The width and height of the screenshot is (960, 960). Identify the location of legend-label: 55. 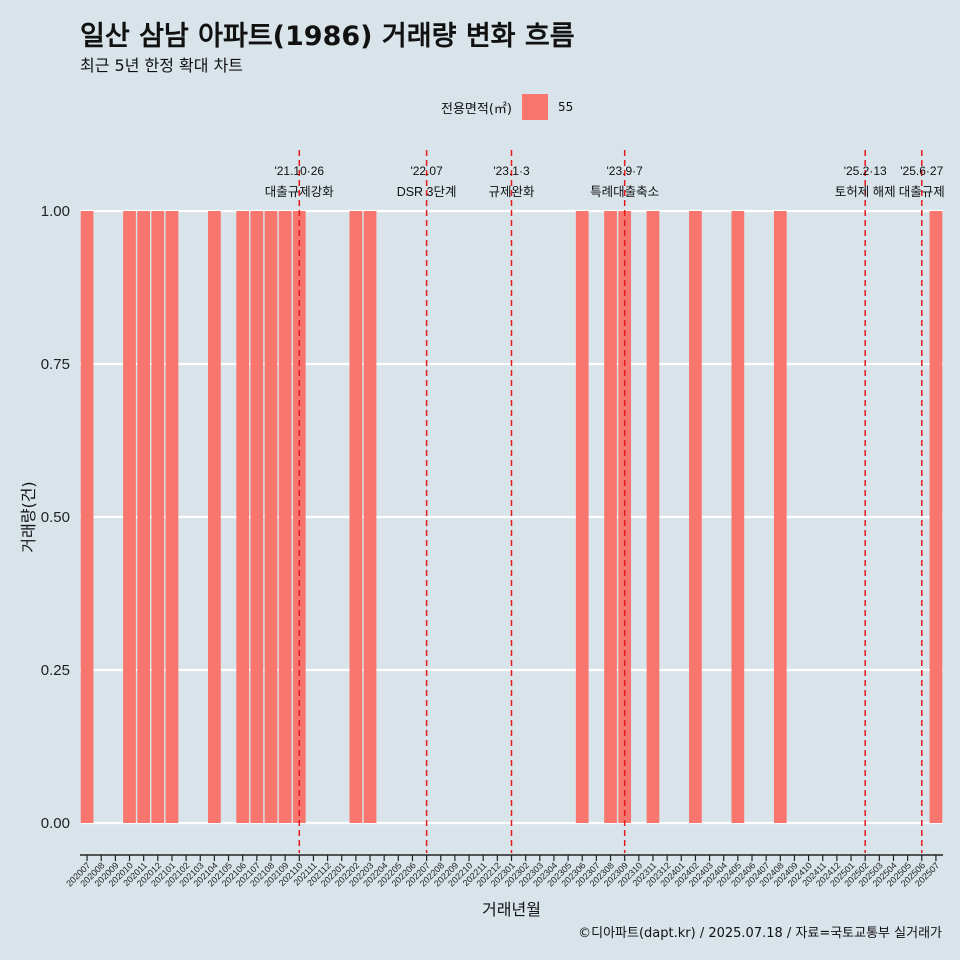
(565, 107).